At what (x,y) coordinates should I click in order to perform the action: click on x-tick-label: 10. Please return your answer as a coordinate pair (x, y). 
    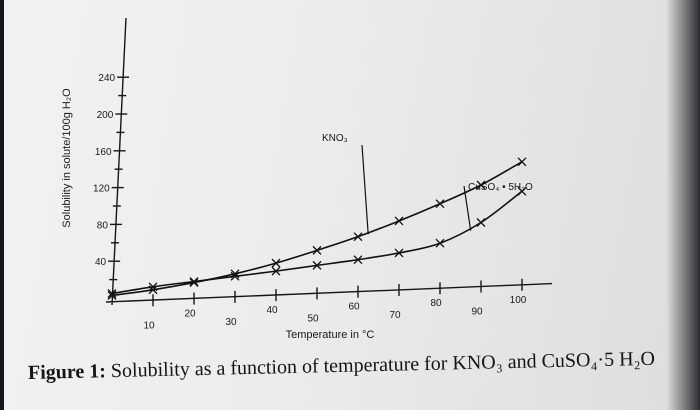
    Looking at the image, I should click on (149, 325).